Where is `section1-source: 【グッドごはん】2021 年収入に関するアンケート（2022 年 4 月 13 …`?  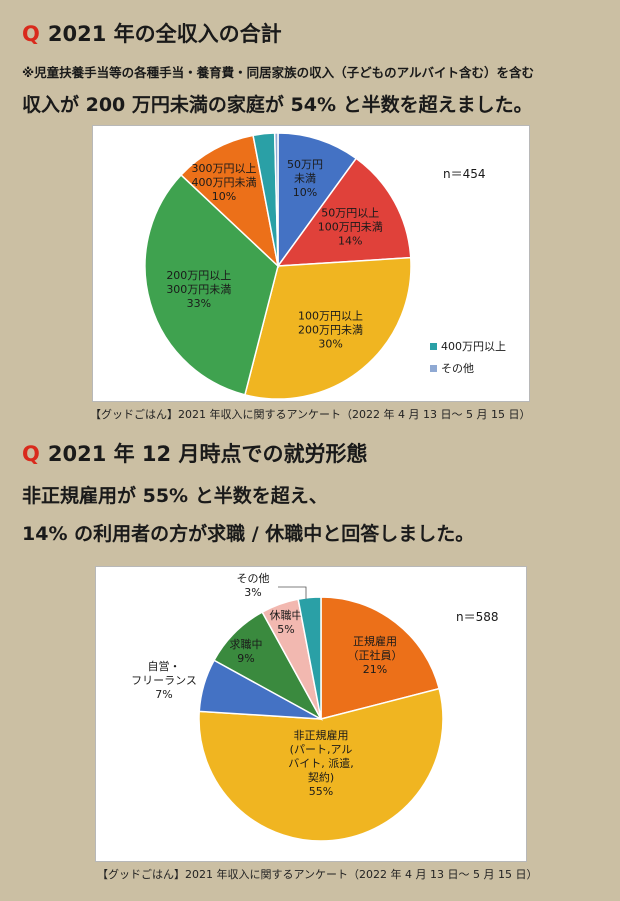
section1-source: 【グッドごはん】2021 年収入に関するアンケート（2022 年 4 月 13 … is located at coordinates (310, 414).